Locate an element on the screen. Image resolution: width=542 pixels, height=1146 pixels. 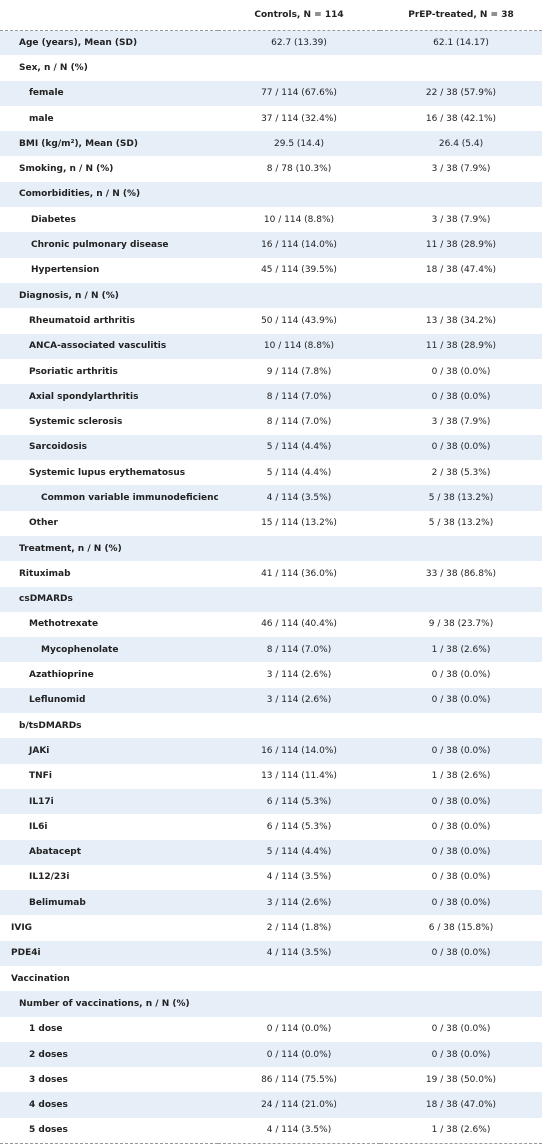
table-row: 1 dose 0 / 114 (0.0%) 0 / 38 (0.0%) is located at coordinates (271, 1029).